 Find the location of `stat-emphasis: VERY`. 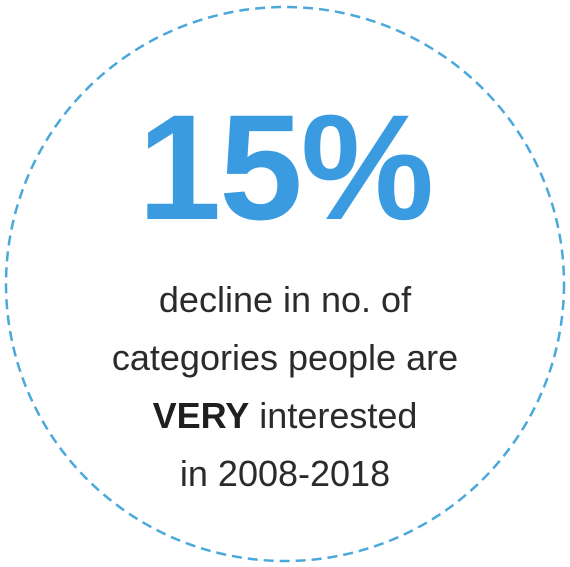

stat-emphasis: VERY is located at coordinates (201, 415).